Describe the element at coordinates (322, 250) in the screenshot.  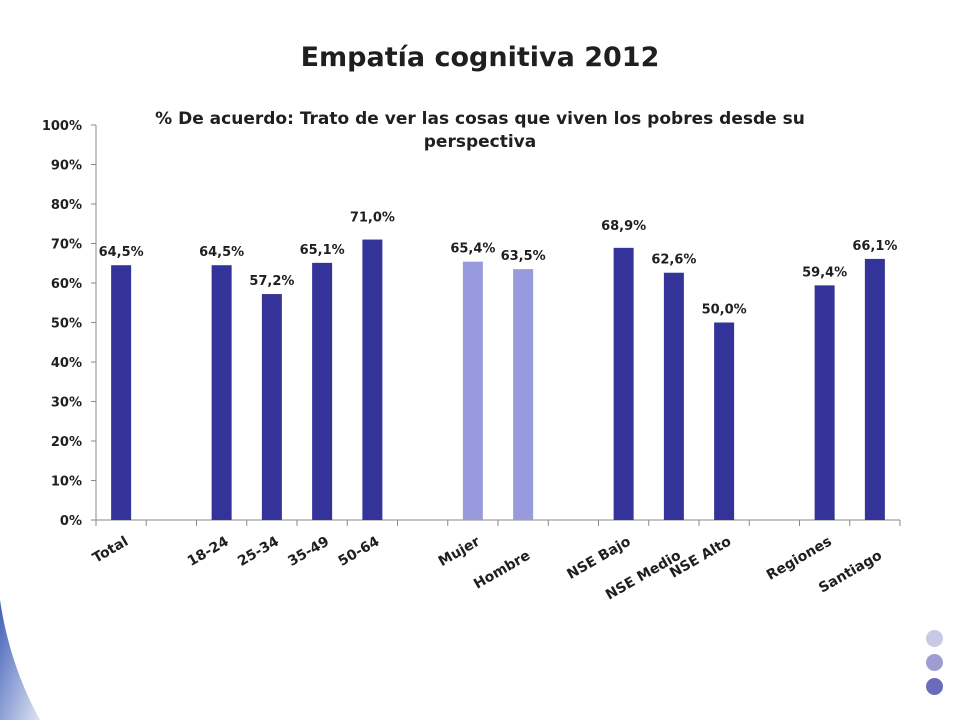
I see `data-label: 65,1%` at that location.